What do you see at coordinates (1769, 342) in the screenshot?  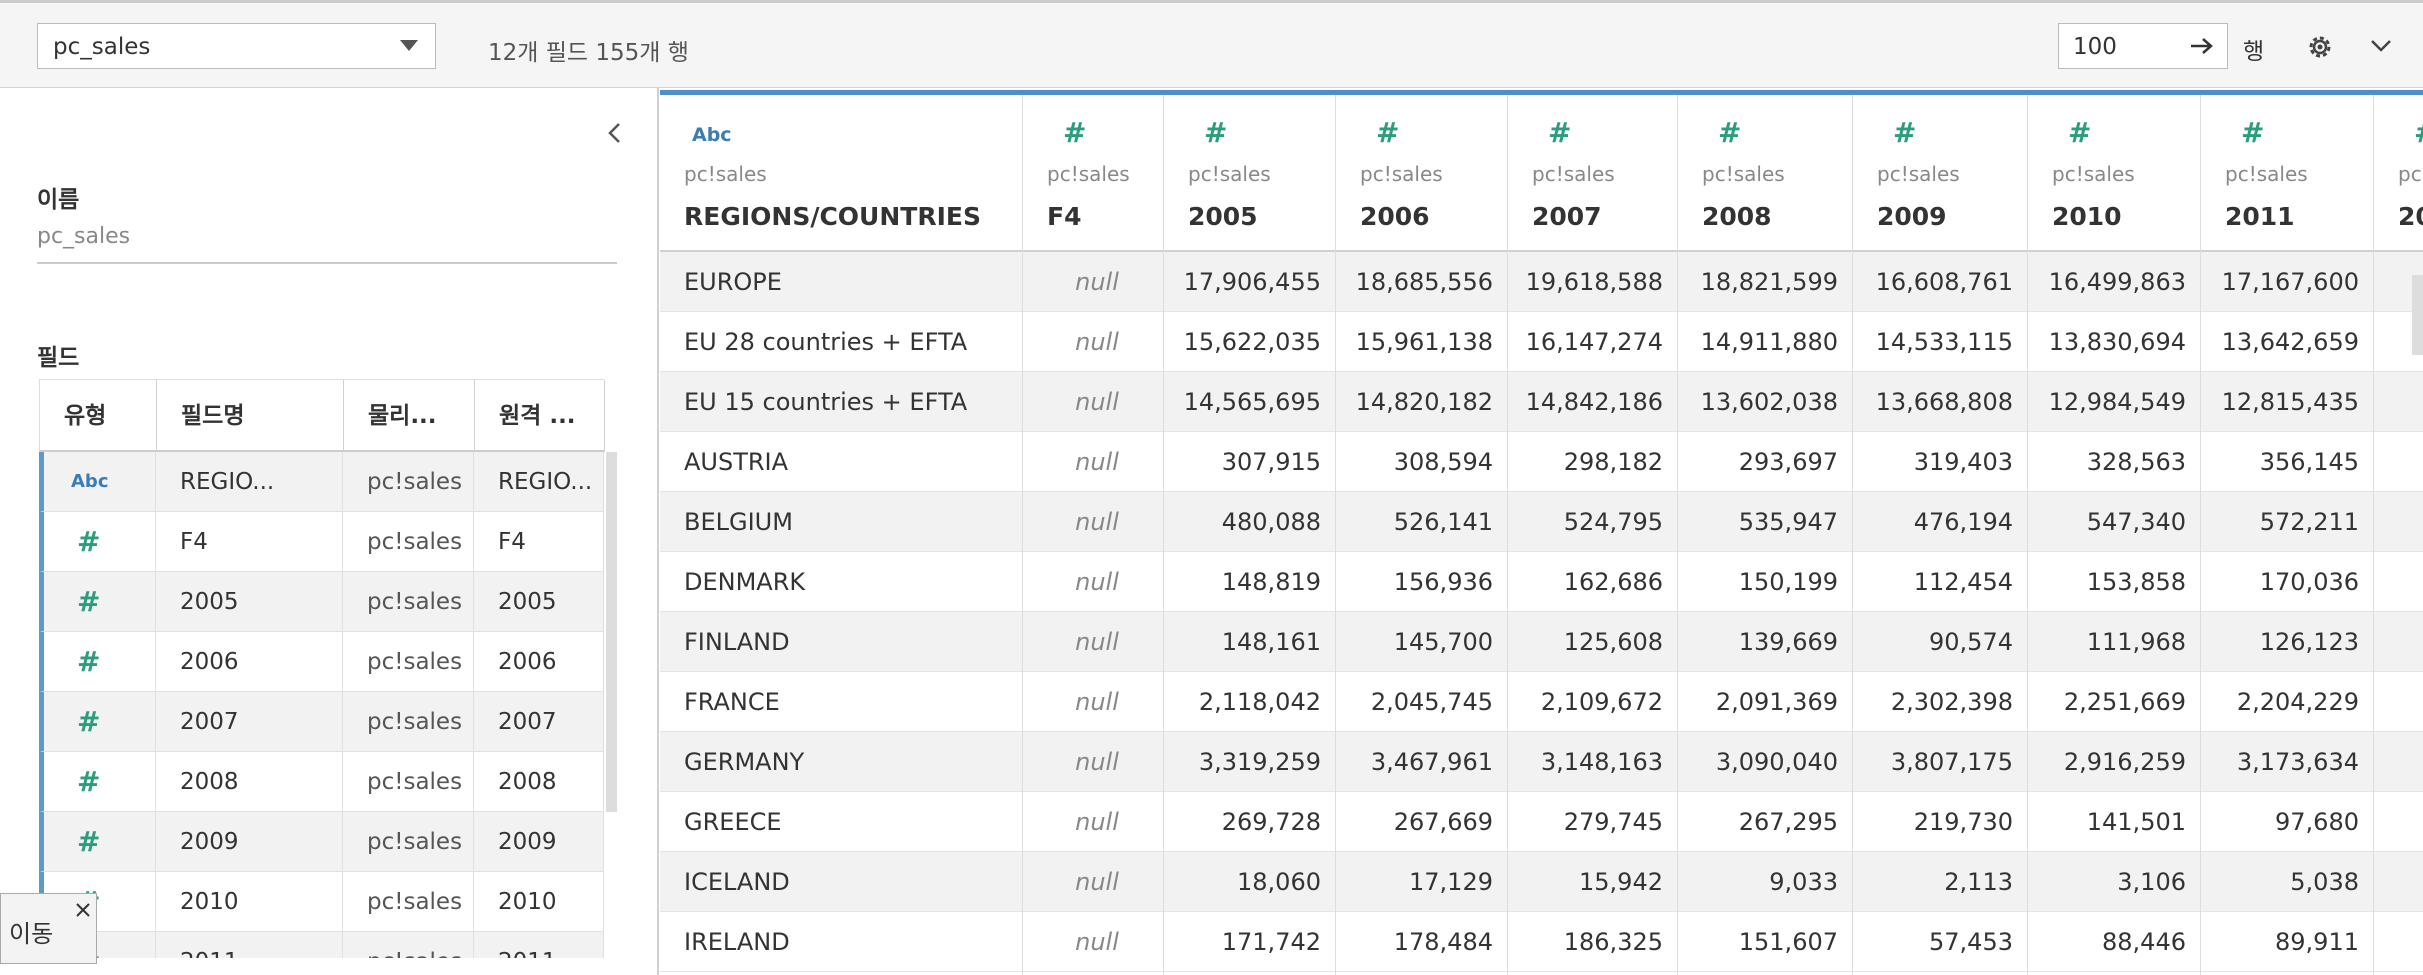 I see `cell: 14,911,880` at bounding box center [1769, 342].